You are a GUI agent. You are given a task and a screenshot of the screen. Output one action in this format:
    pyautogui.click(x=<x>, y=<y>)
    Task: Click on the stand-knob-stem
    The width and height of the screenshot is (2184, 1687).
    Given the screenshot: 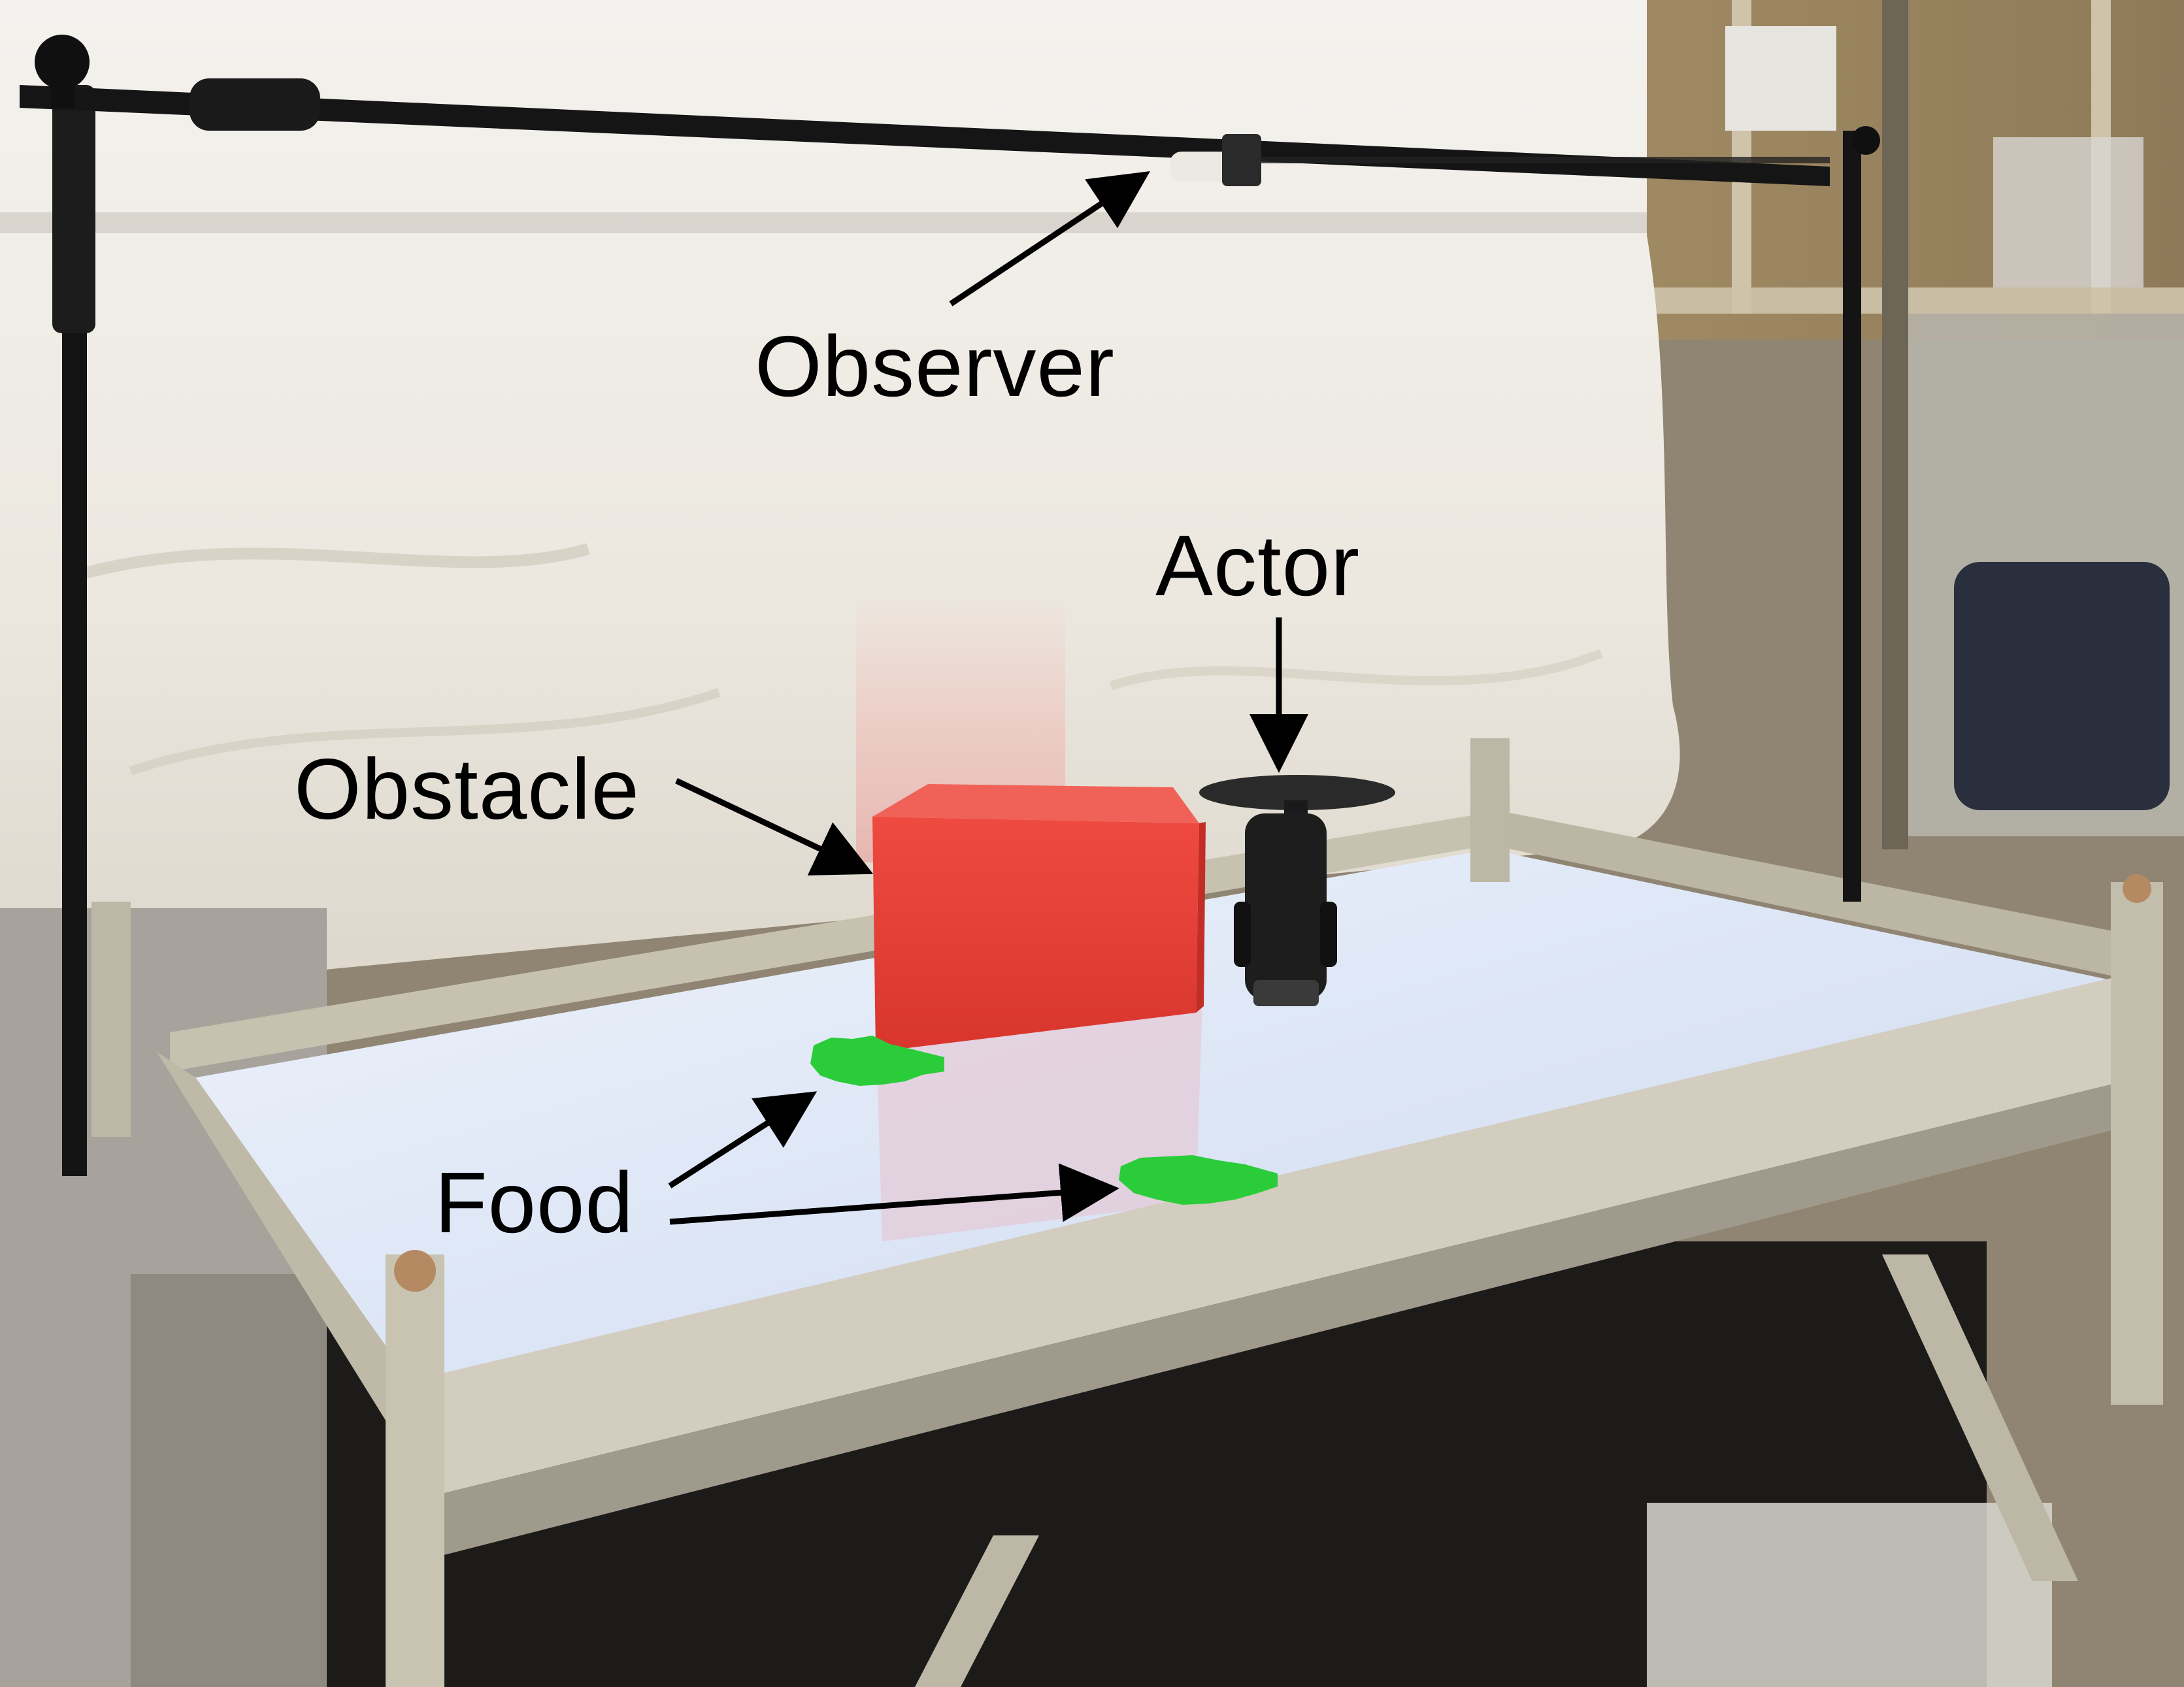 What is the action you would take?
    pyautogui.click(x=62, y=85)
    